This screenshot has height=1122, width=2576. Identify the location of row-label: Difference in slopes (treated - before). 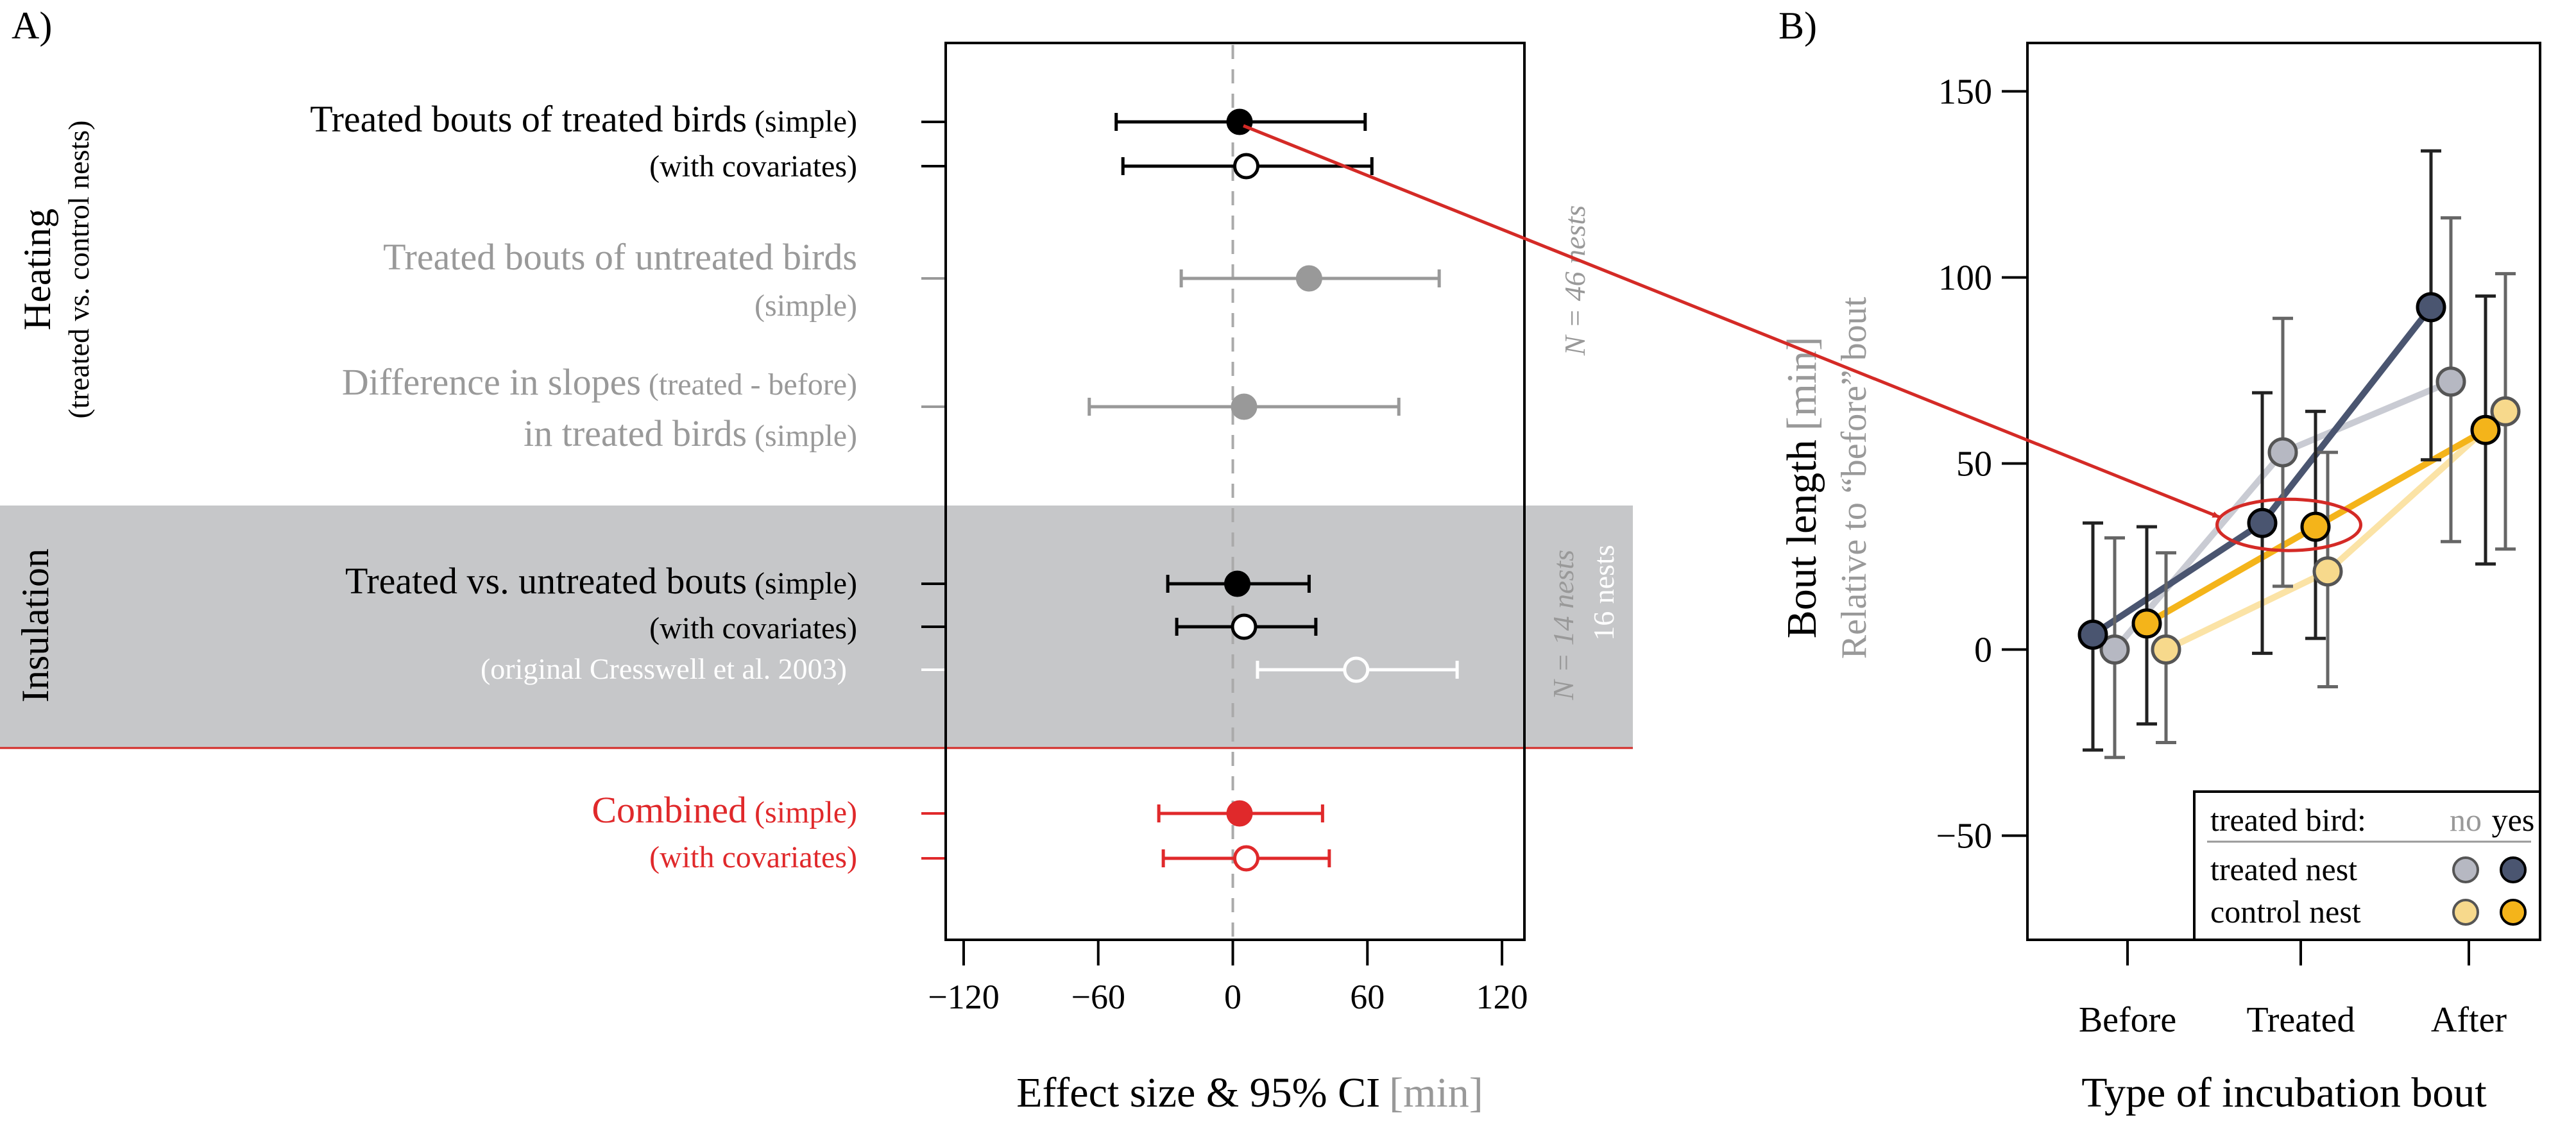
(599, 382).